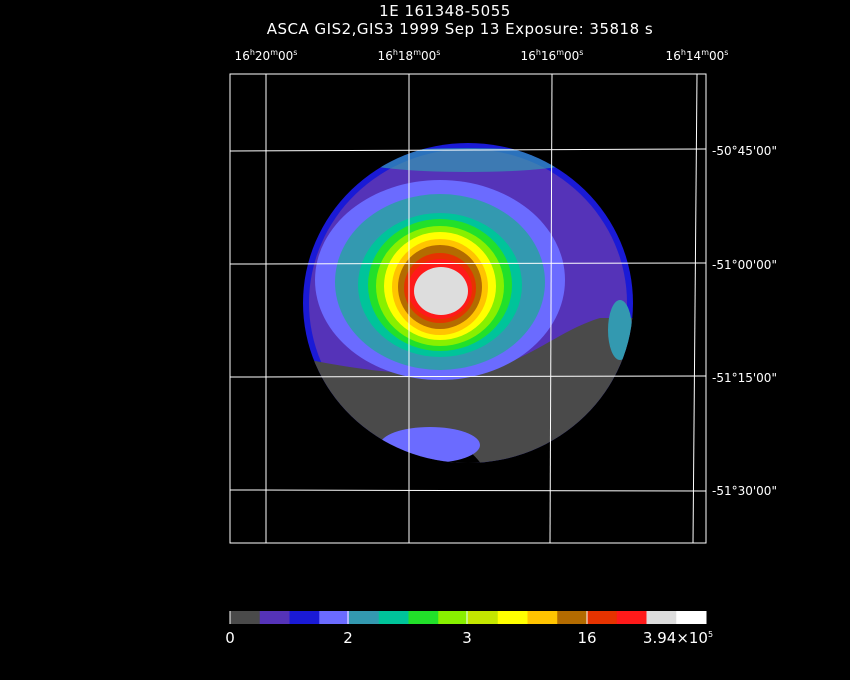 This screenshot has width=850, height=680. What do you see at coordinates (744, 491) in the screenshot?
I see `dec-label-4: -51°30'00"` at bounding box center [744, 491].